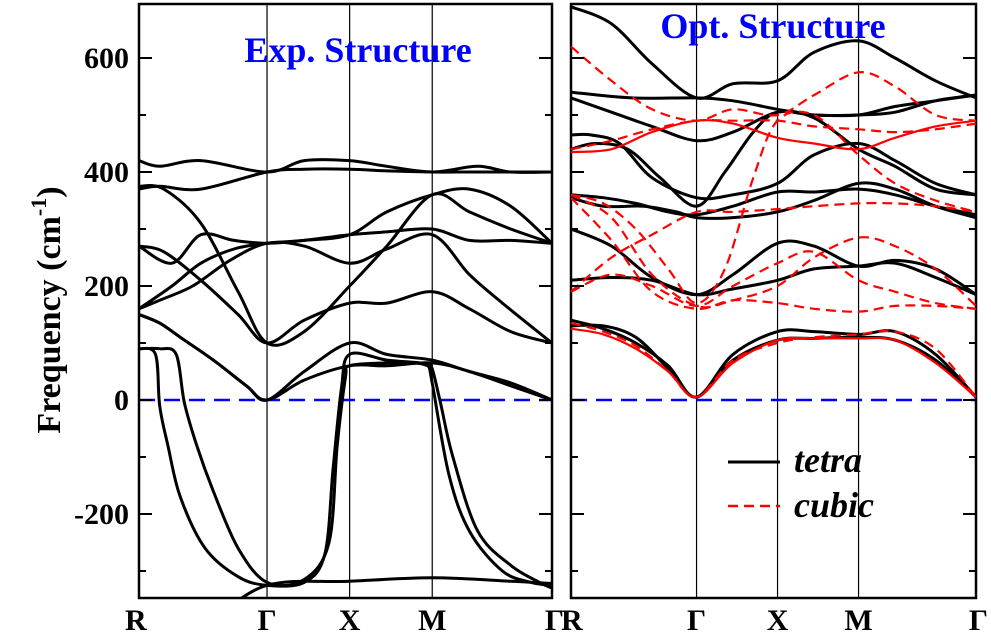 The width and height of the screenshot is (991, 636). I want to click on y-tick-label: -200, so click(101, 514).